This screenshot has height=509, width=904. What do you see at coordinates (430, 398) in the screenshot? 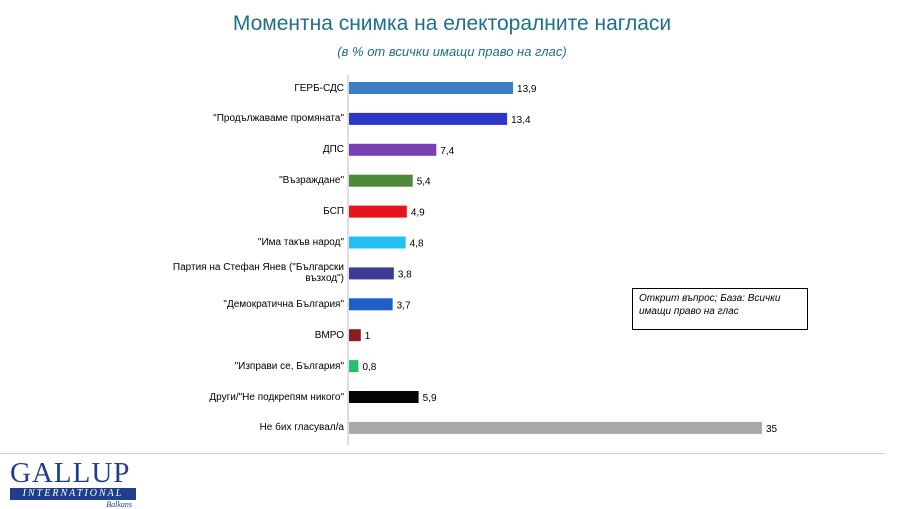
I see `bar-value-label: 5,9` at bounding box center [430, 398].